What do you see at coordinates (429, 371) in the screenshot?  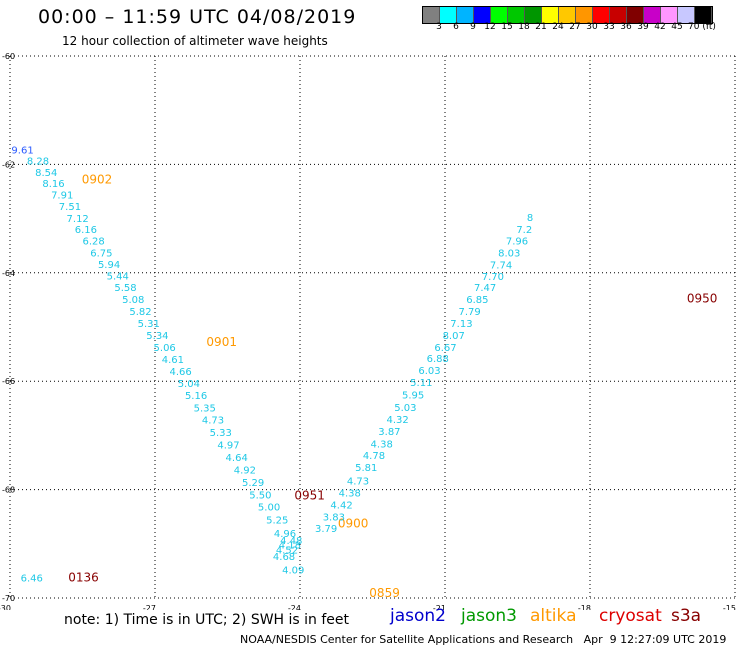 I see `wave-height-value: 6.03` at bounding box center [429, 371].